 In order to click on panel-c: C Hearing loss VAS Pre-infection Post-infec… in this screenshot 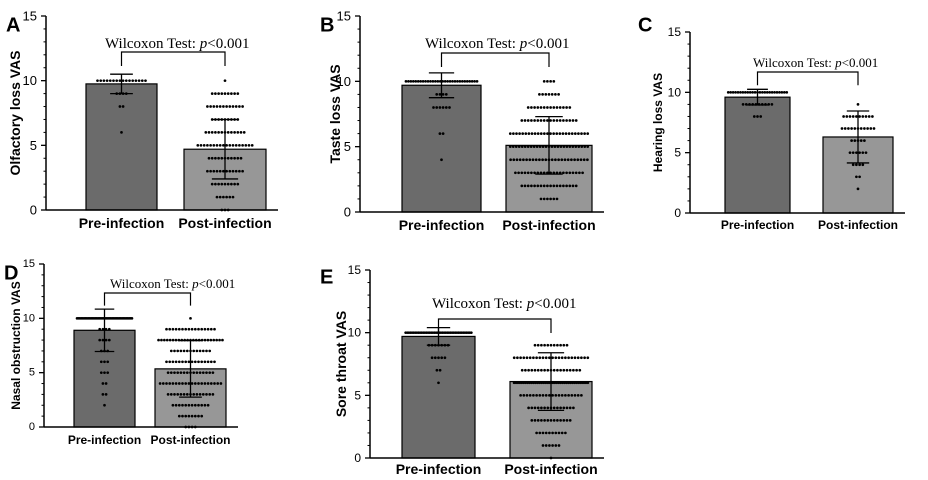, I will do `click(771, 123)`.